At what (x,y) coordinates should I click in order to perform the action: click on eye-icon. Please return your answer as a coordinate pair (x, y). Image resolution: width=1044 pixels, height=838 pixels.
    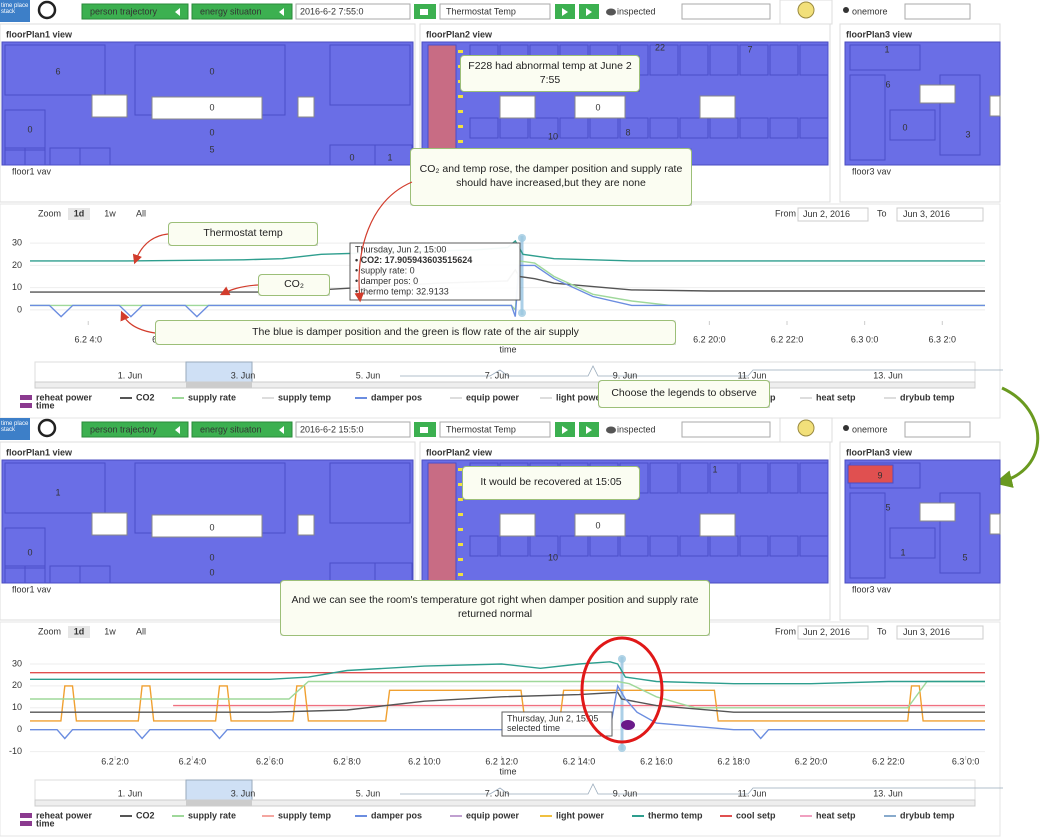
    Looking at the image, I should click on (611, 430).